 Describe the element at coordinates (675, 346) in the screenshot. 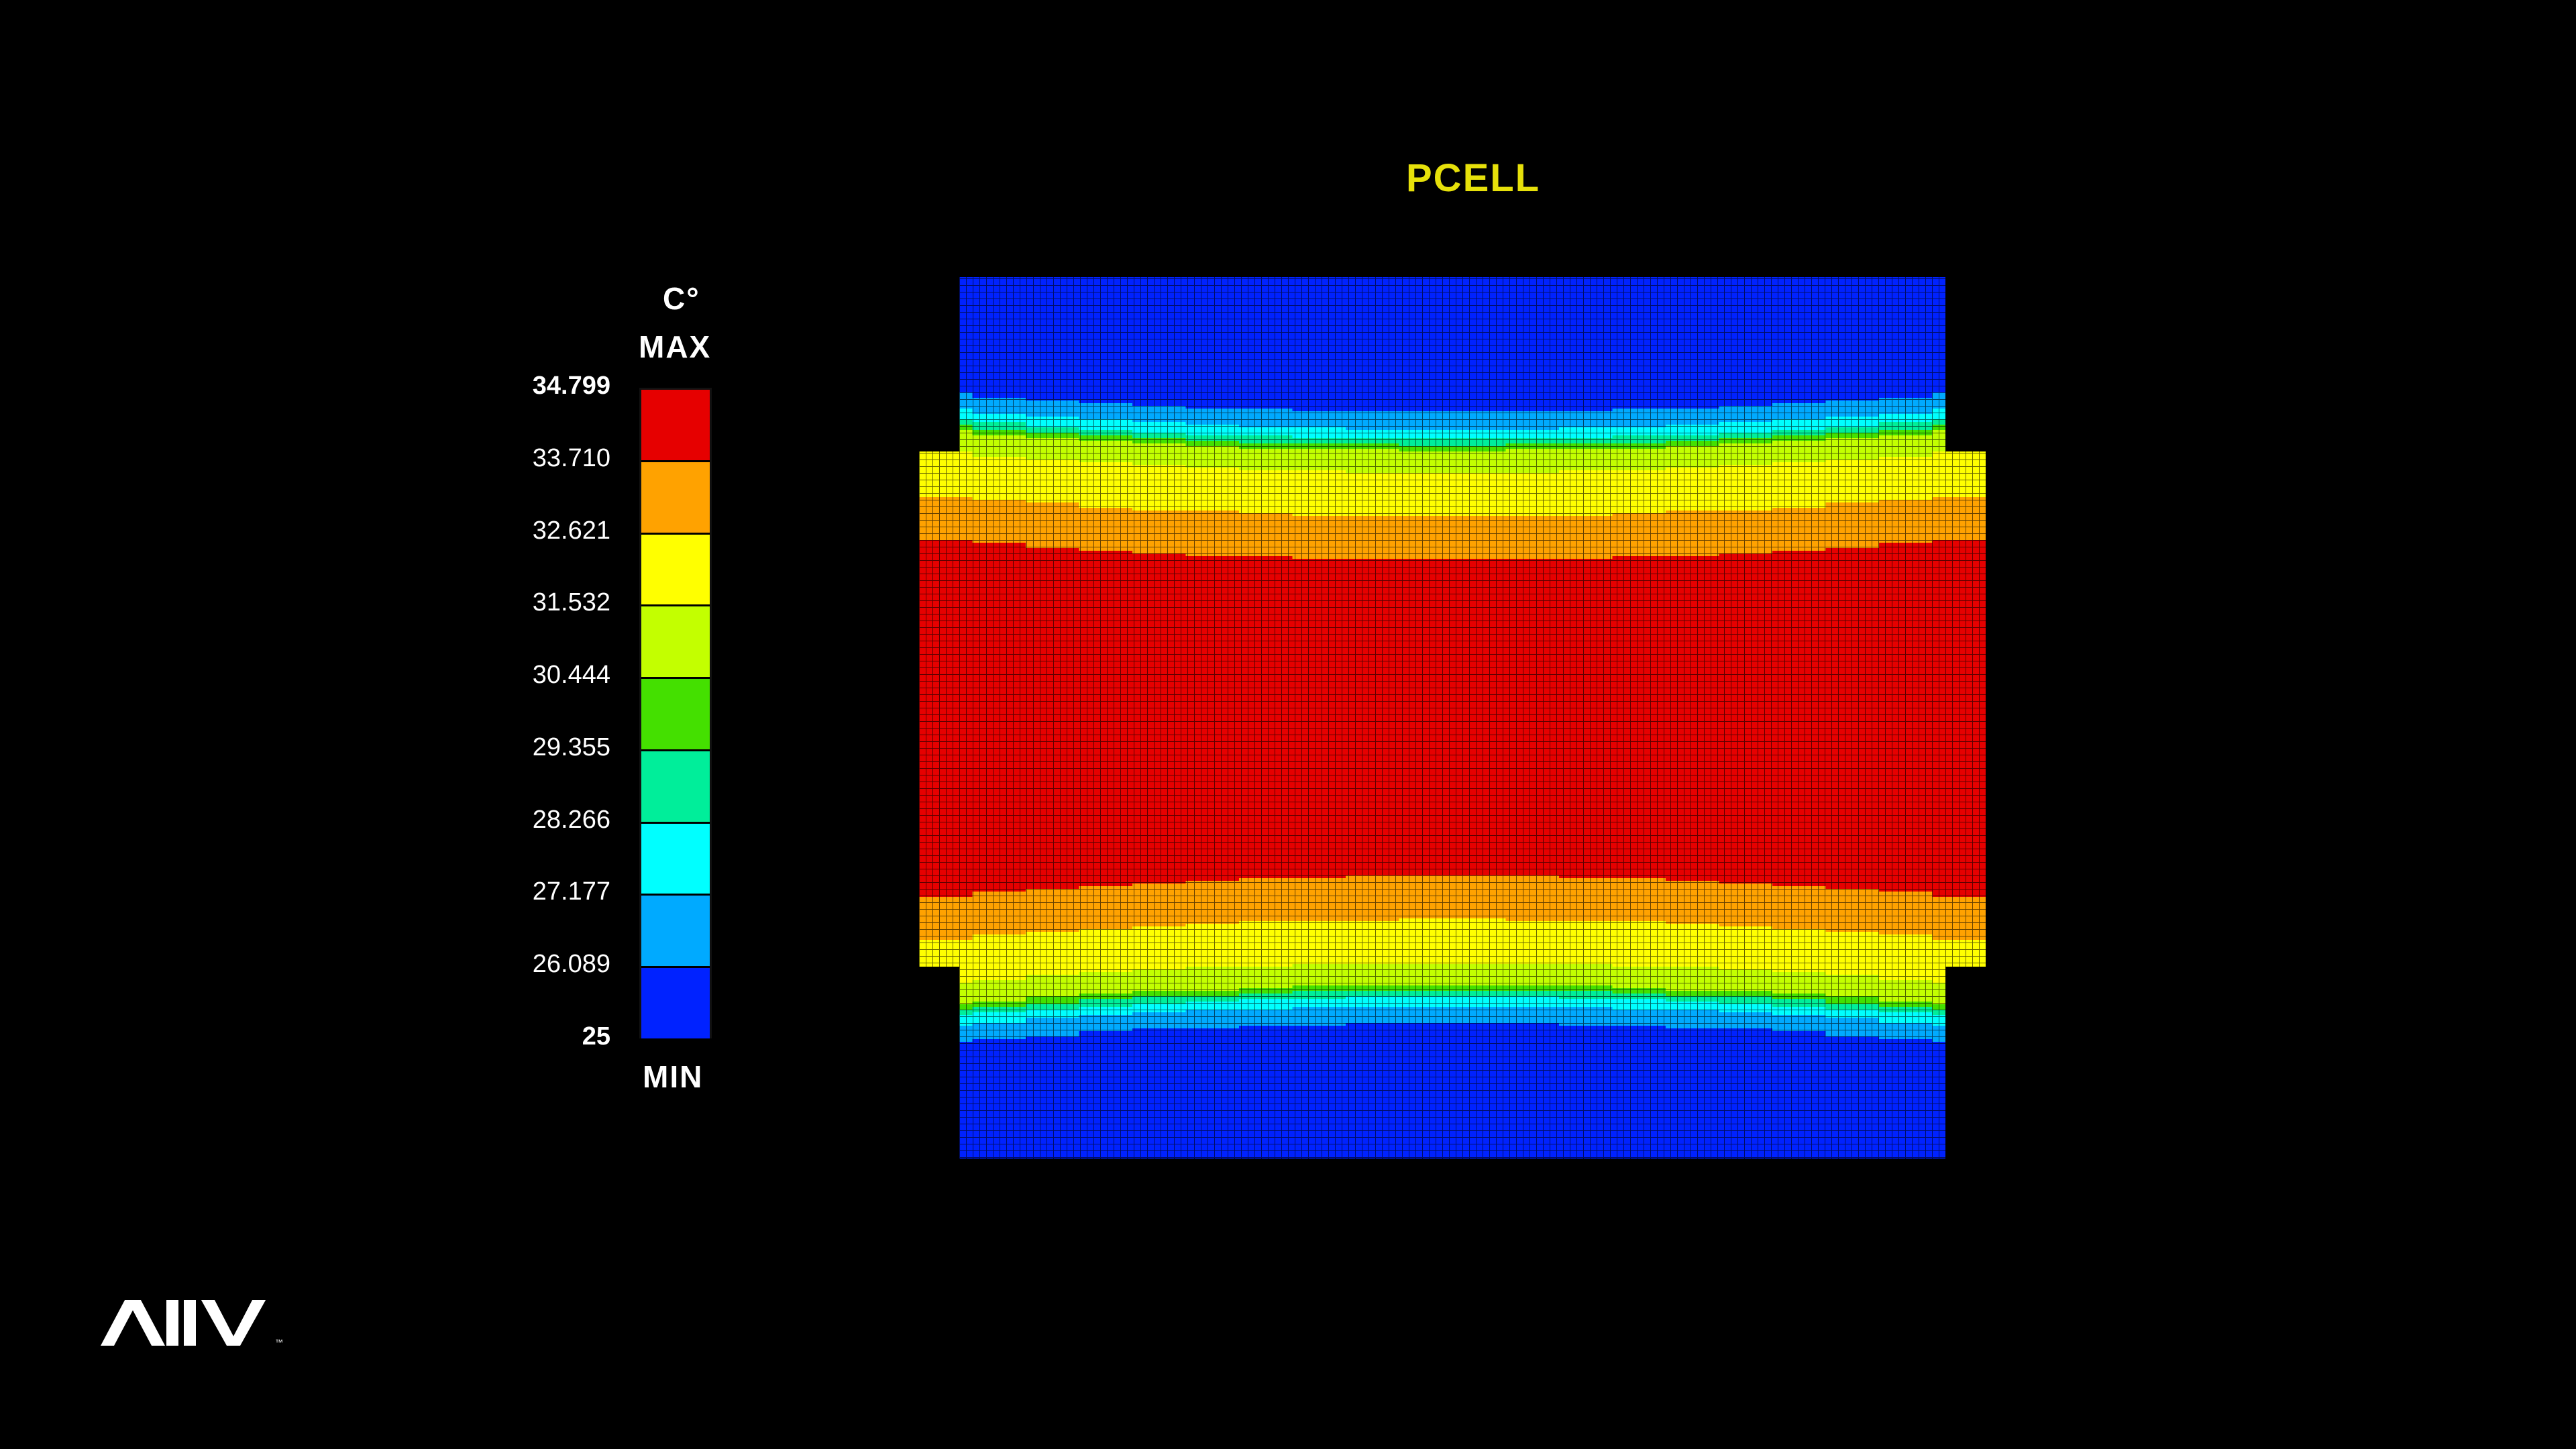

I see `legend-max-label: MAX` at that location.